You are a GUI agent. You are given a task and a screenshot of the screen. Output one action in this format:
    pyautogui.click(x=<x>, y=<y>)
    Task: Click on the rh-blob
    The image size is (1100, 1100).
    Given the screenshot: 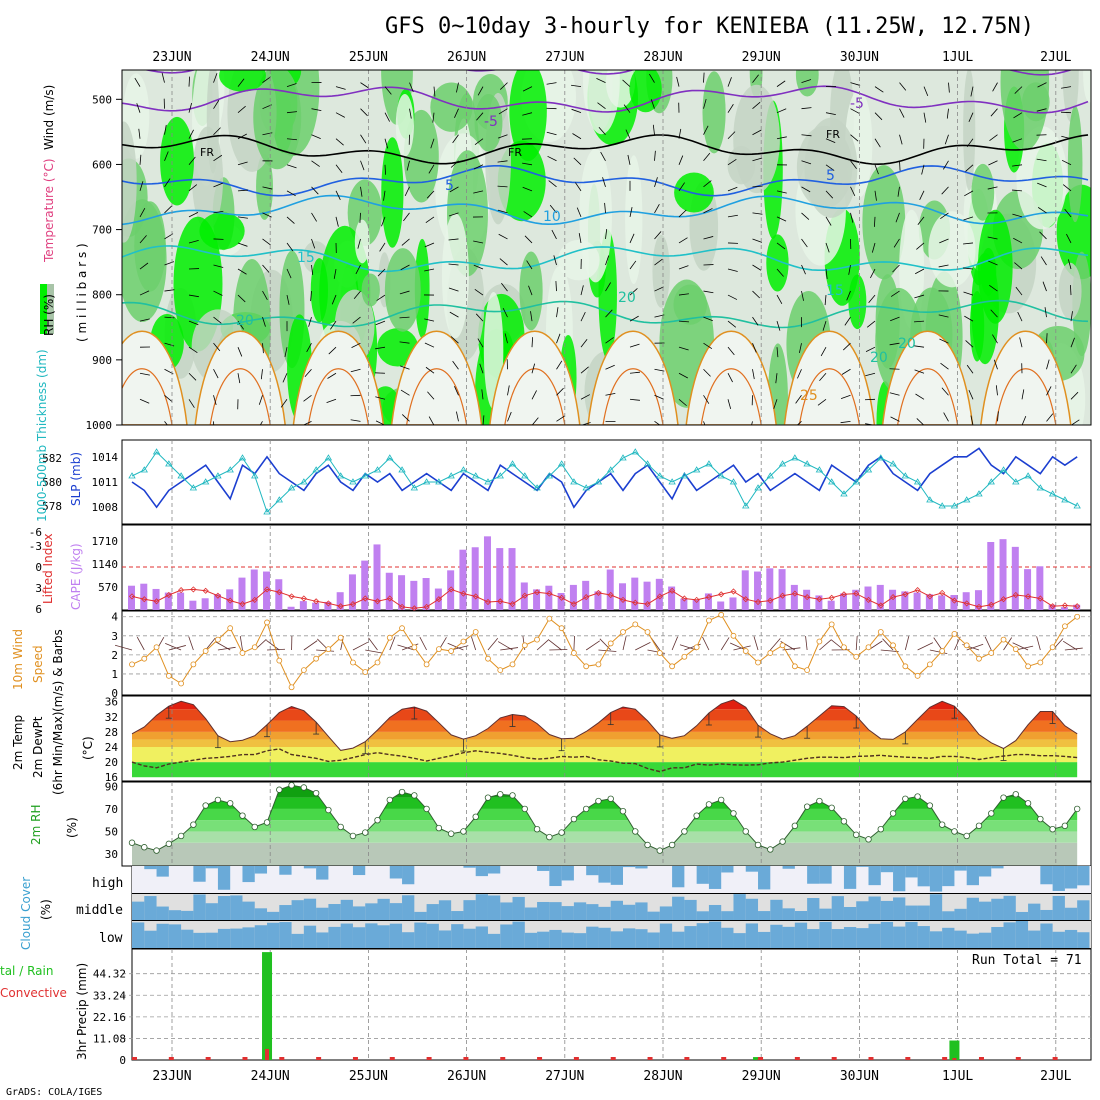 What is the action you would take?
    pyautogui.click(x=634, y=220)
    